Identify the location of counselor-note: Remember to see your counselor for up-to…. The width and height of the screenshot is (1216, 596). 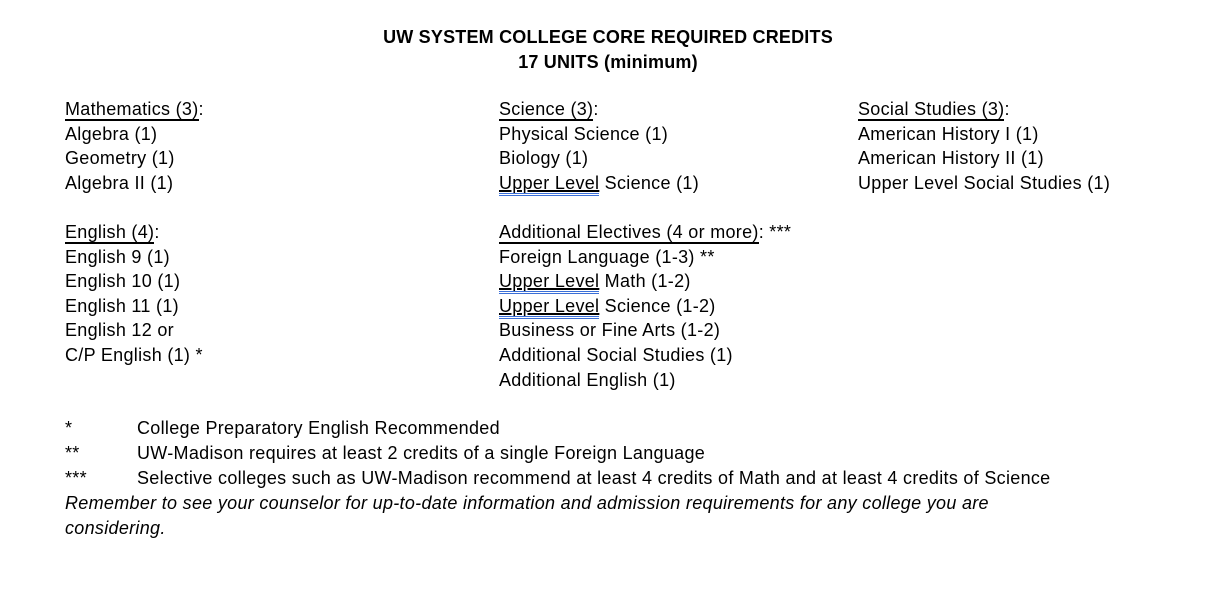
(527, 515).